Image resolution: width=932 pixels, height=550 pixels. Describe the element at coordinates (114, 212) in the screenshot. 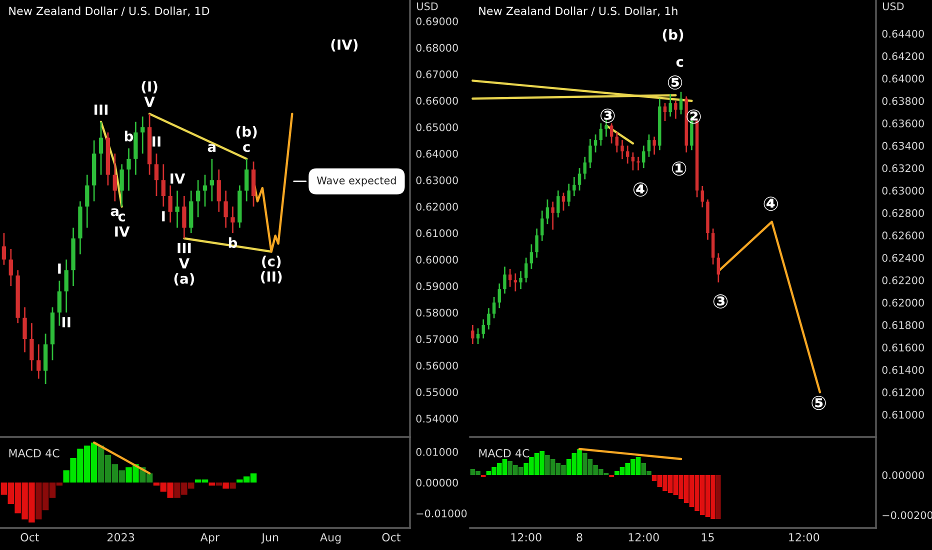

I see `annotation: a` at that location.